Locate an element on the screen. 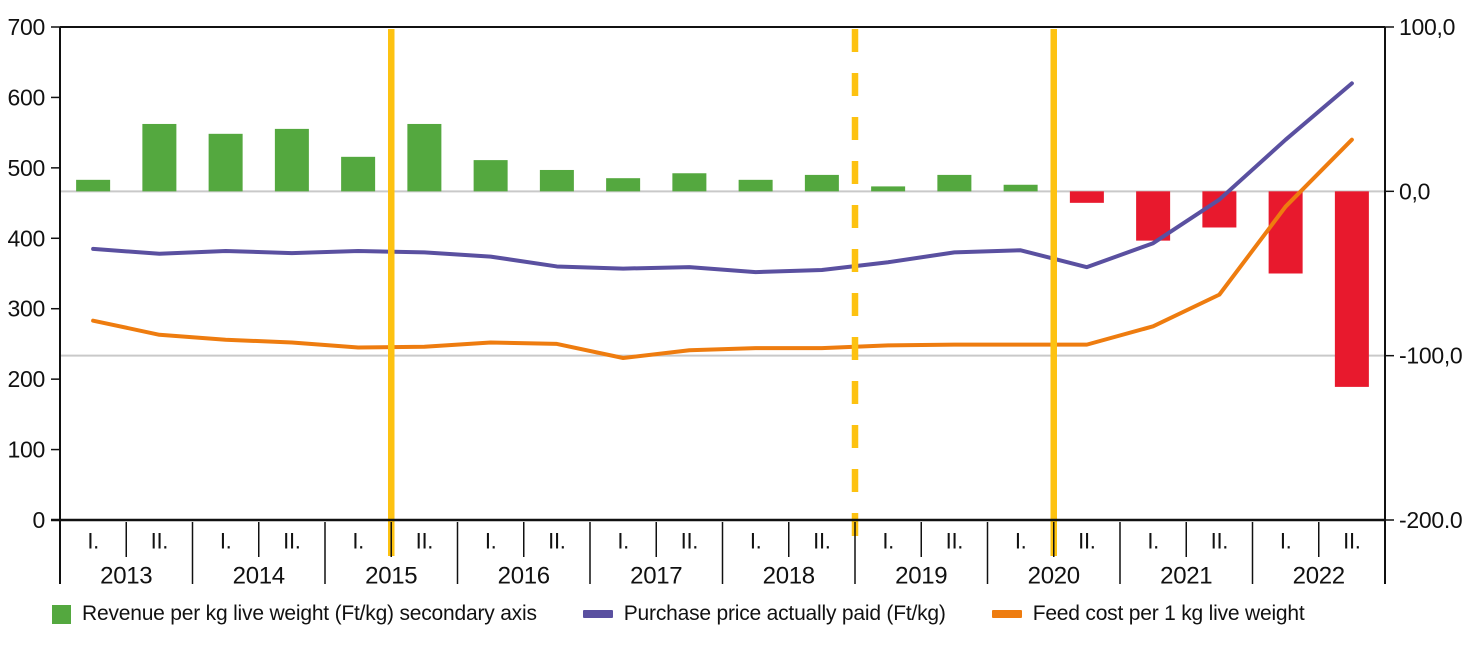  year-label: 2018 is located at coordinates (789, 576).